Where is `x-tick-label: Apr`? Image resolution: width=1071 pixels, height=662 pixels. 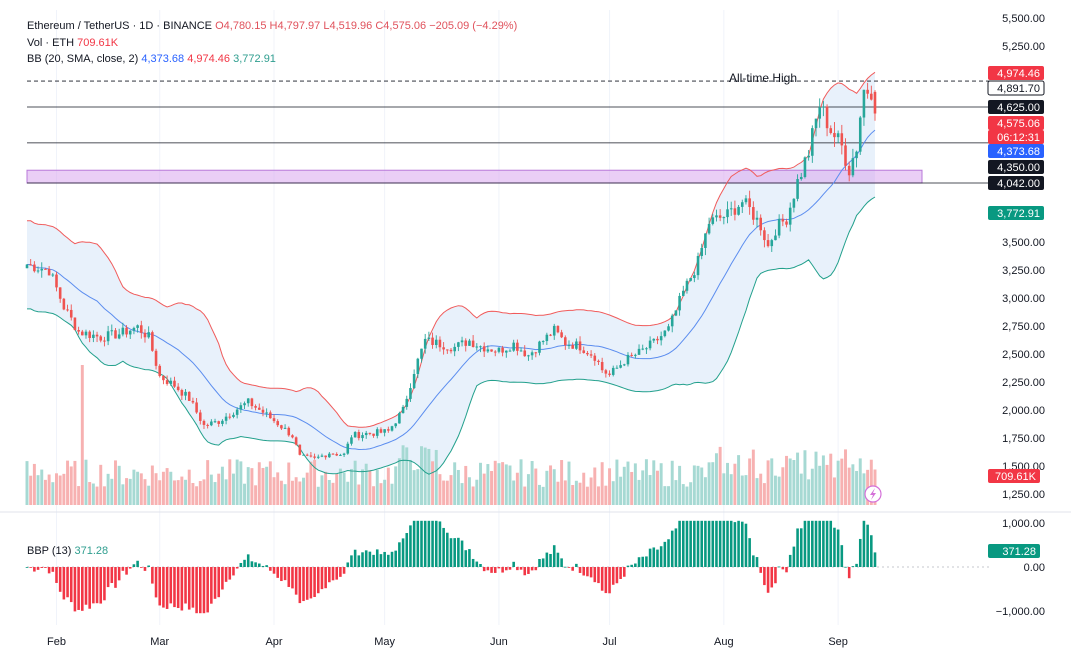 x-tick-label: Apr is located at coordinates (273, 642).